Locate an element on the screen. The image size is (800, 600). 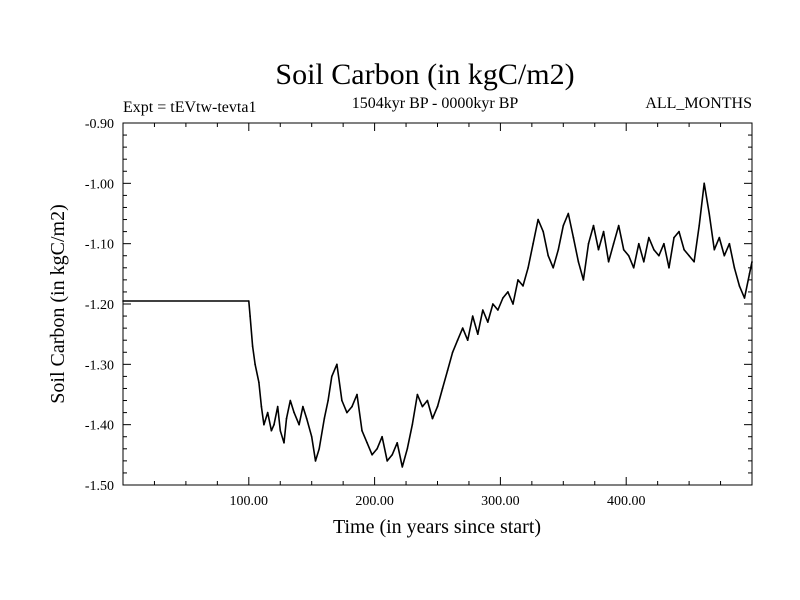
x-tick-label: 400.00 is located at coordinates (626, 501).